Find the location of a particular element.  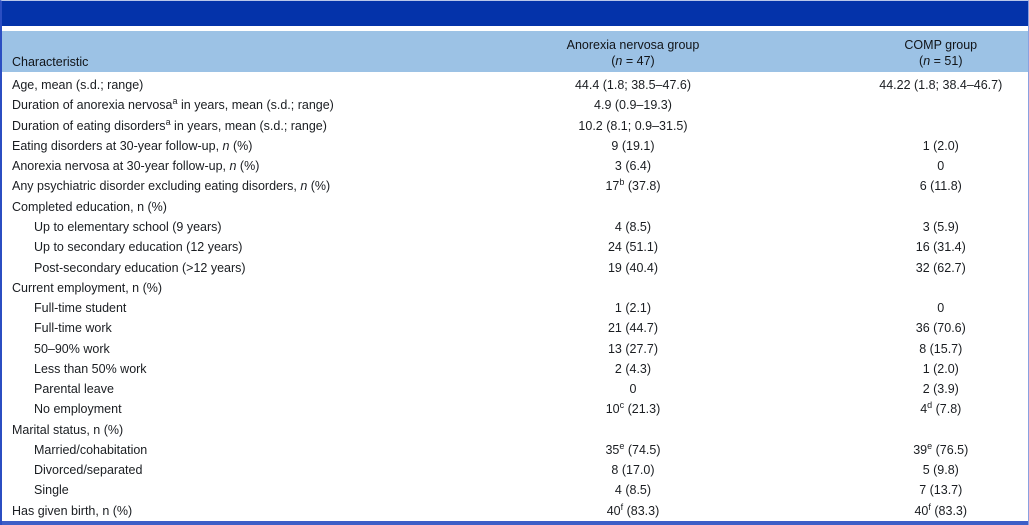

row-label: Less than 50% work is located at coordinates (90, 368).